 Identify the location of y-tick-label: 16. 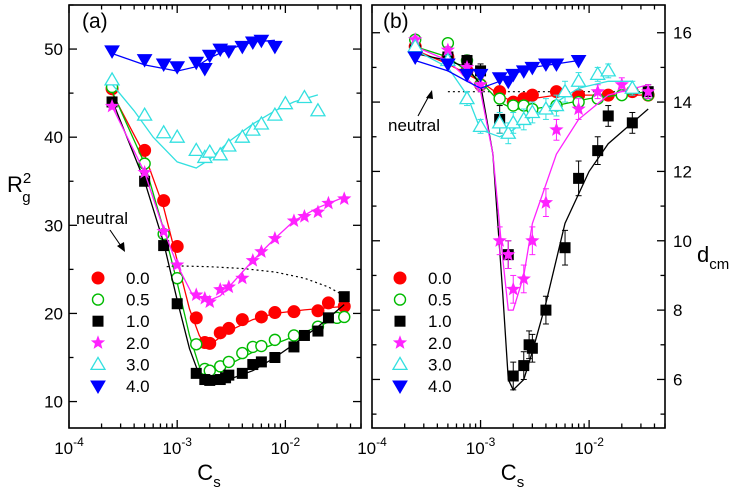
(682, 33).